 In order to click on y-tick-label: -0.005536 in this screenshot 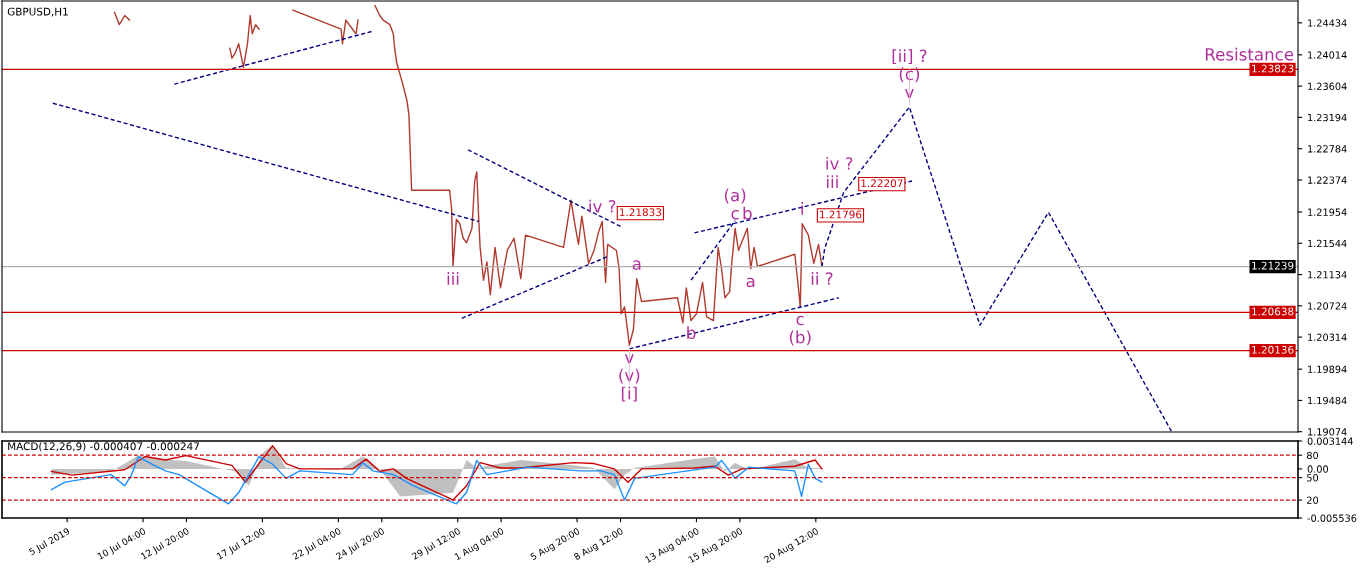, I will do `click(1332, 518)`.